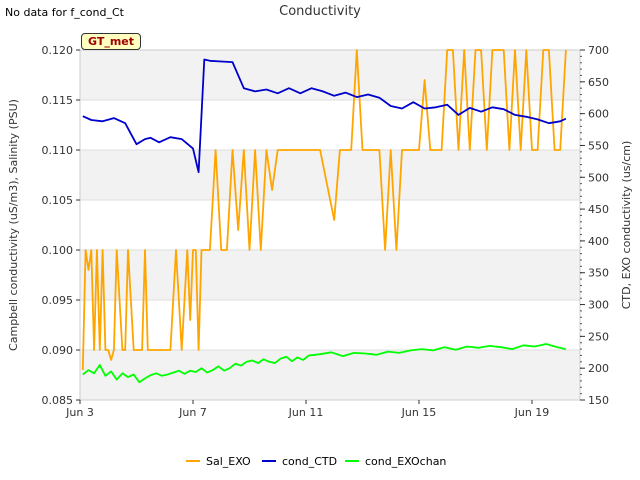 The width and height of the screenshot is (640, 480). I want to click on legend: Sal_EXO cond_CTD cond_EXOchan, so click(316, 461).